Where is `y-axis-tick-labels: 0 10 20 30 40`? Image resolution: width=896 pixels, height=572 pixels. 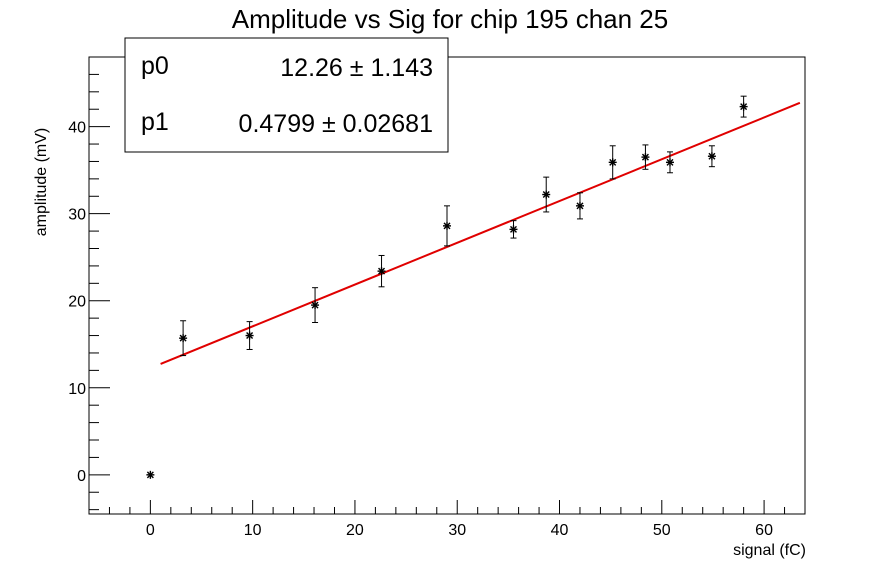
y-axis-tick-labels: 0 10 20 30 40 is located at coordinates (77, 302).